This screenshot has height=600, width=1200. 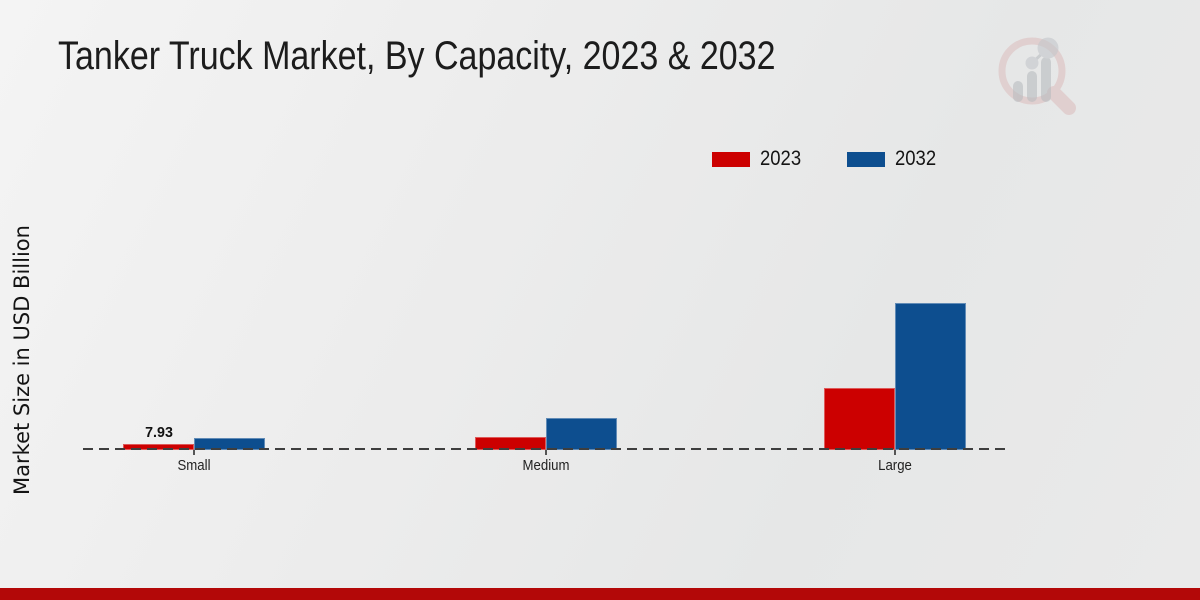 I want to click on legend-item-2023: 2023, so click(x=759, y=159).